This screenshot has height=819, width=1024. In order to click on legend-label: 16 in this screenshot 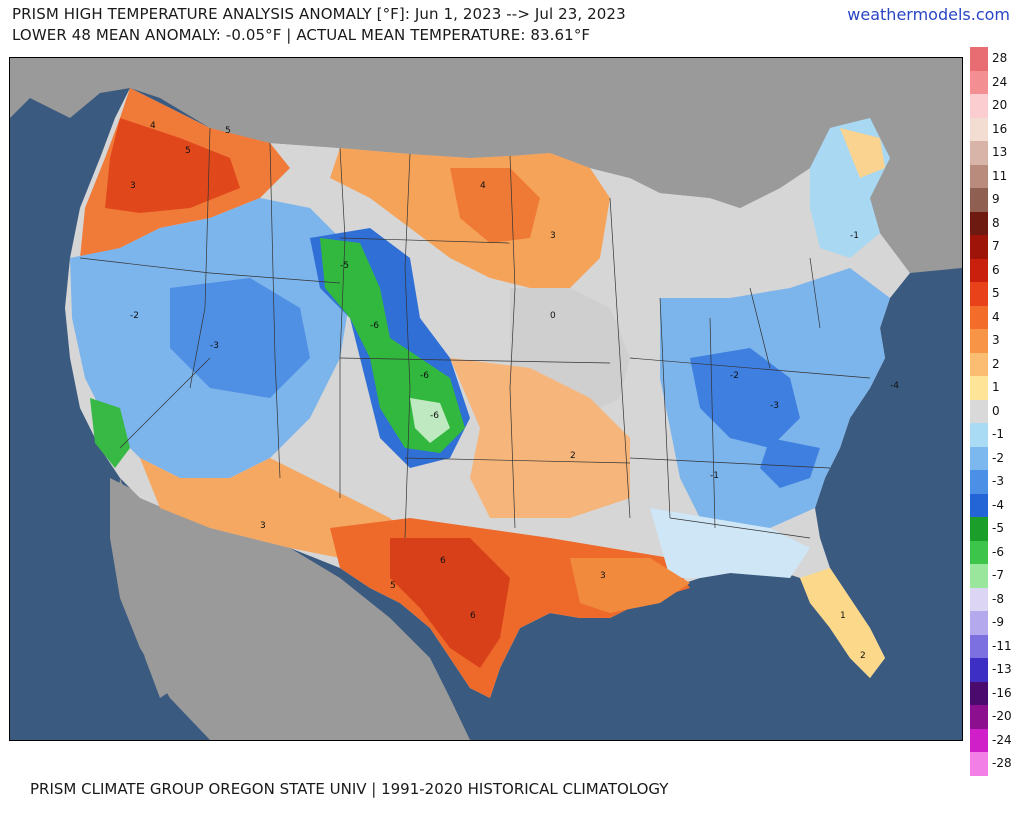, I will do `click(1000, 128)`.